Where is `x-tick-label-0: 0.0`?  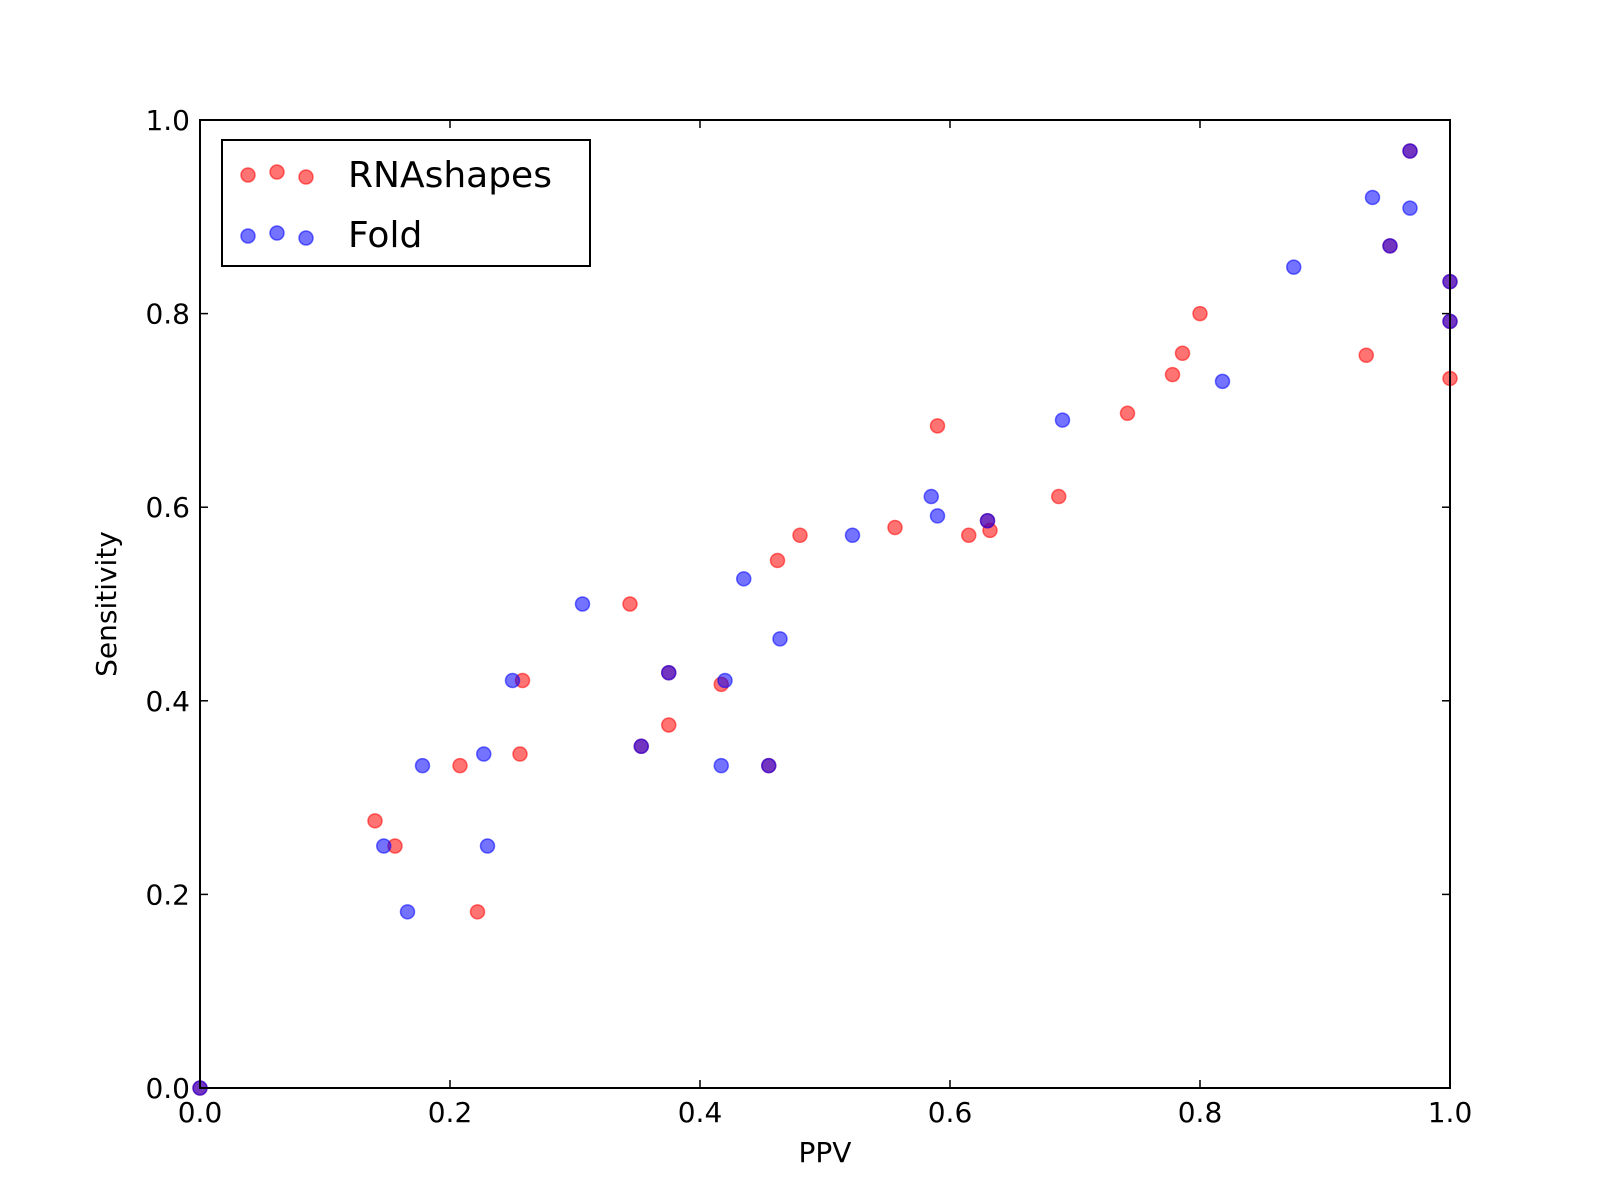
x-tick-label-0: 0.0 is located at coordinates (200, 1112).